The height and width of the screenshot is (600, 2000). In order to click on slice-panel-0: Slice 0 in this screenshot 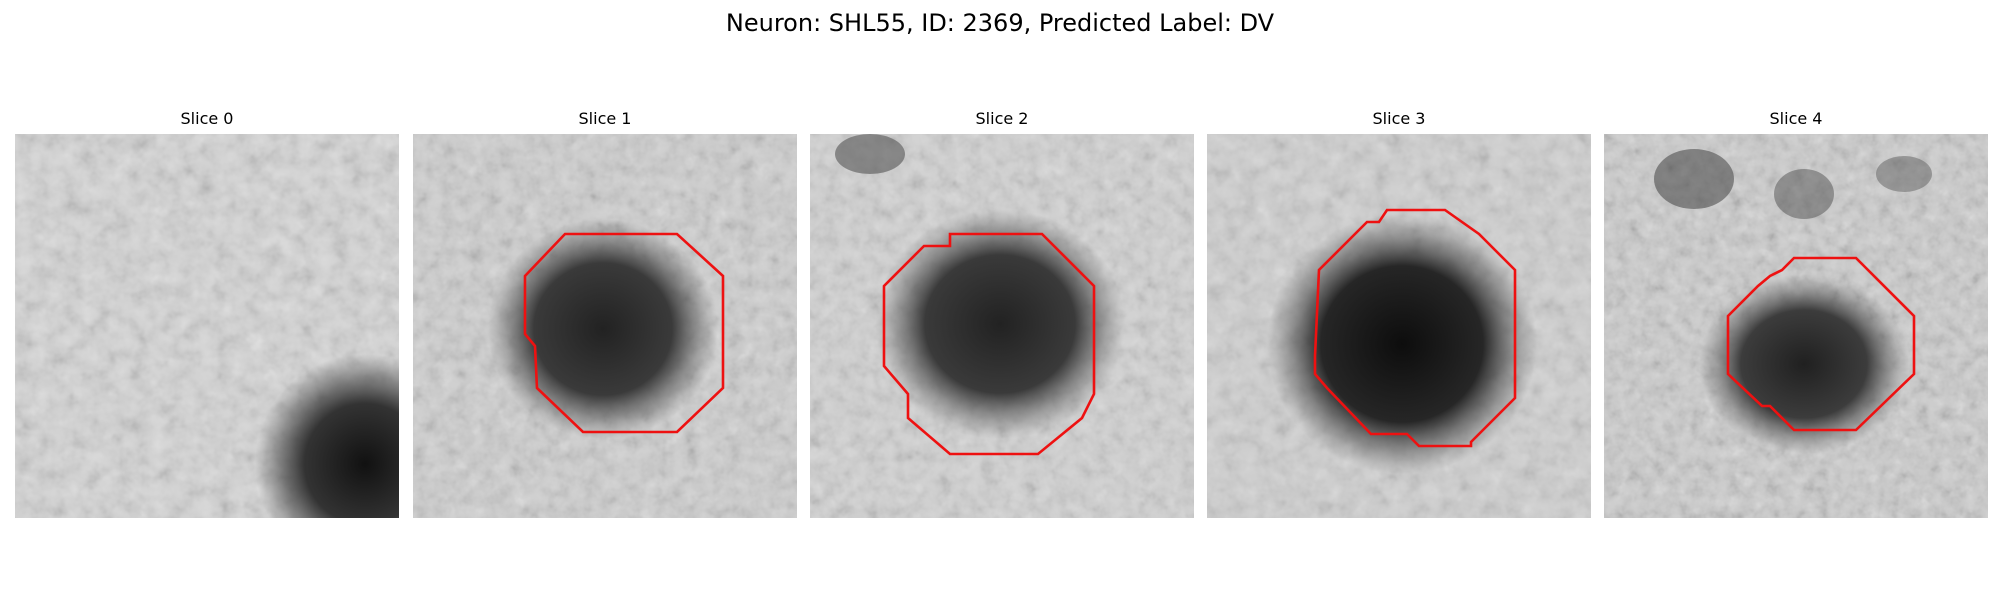, I will do `click(207, 313)`.